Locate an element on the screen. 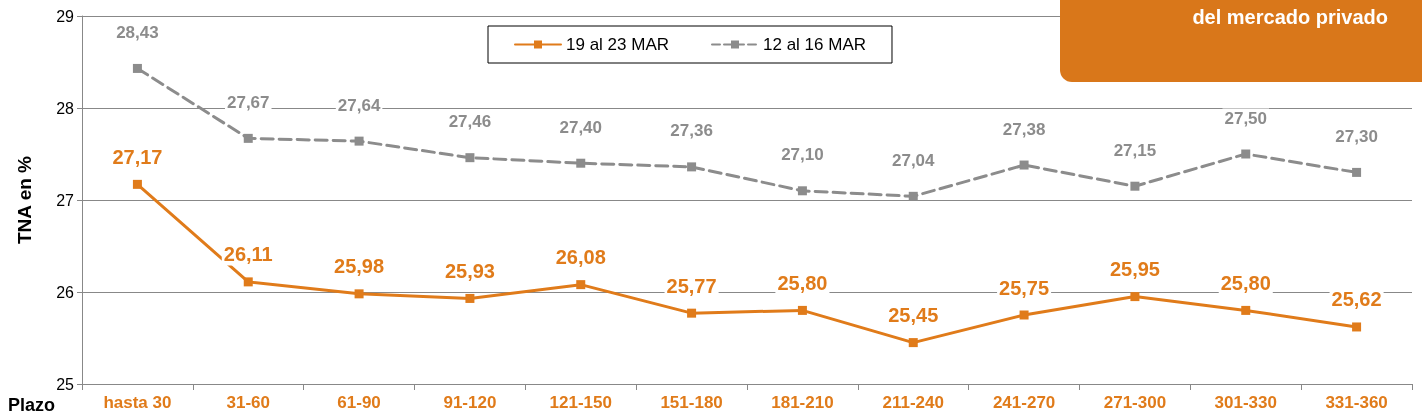  data-label: 27,40 is located at coordinates (581, 127).